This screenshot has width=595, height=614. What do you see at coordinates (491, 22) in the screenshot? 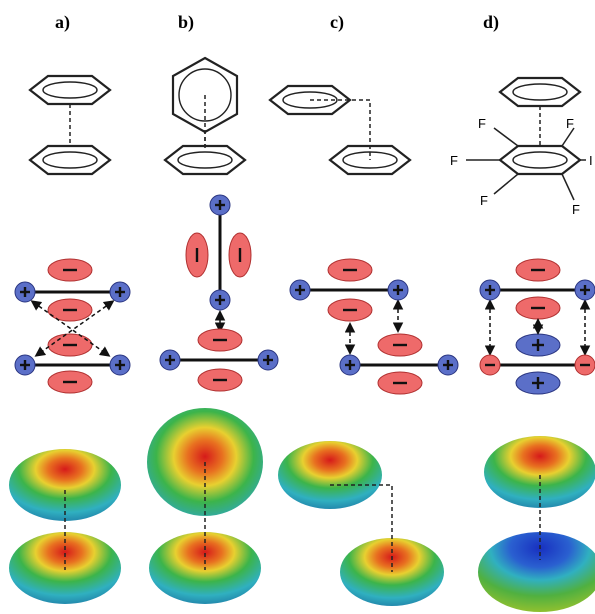
I see `panel-label: d)` at bounding box center [491, 22].